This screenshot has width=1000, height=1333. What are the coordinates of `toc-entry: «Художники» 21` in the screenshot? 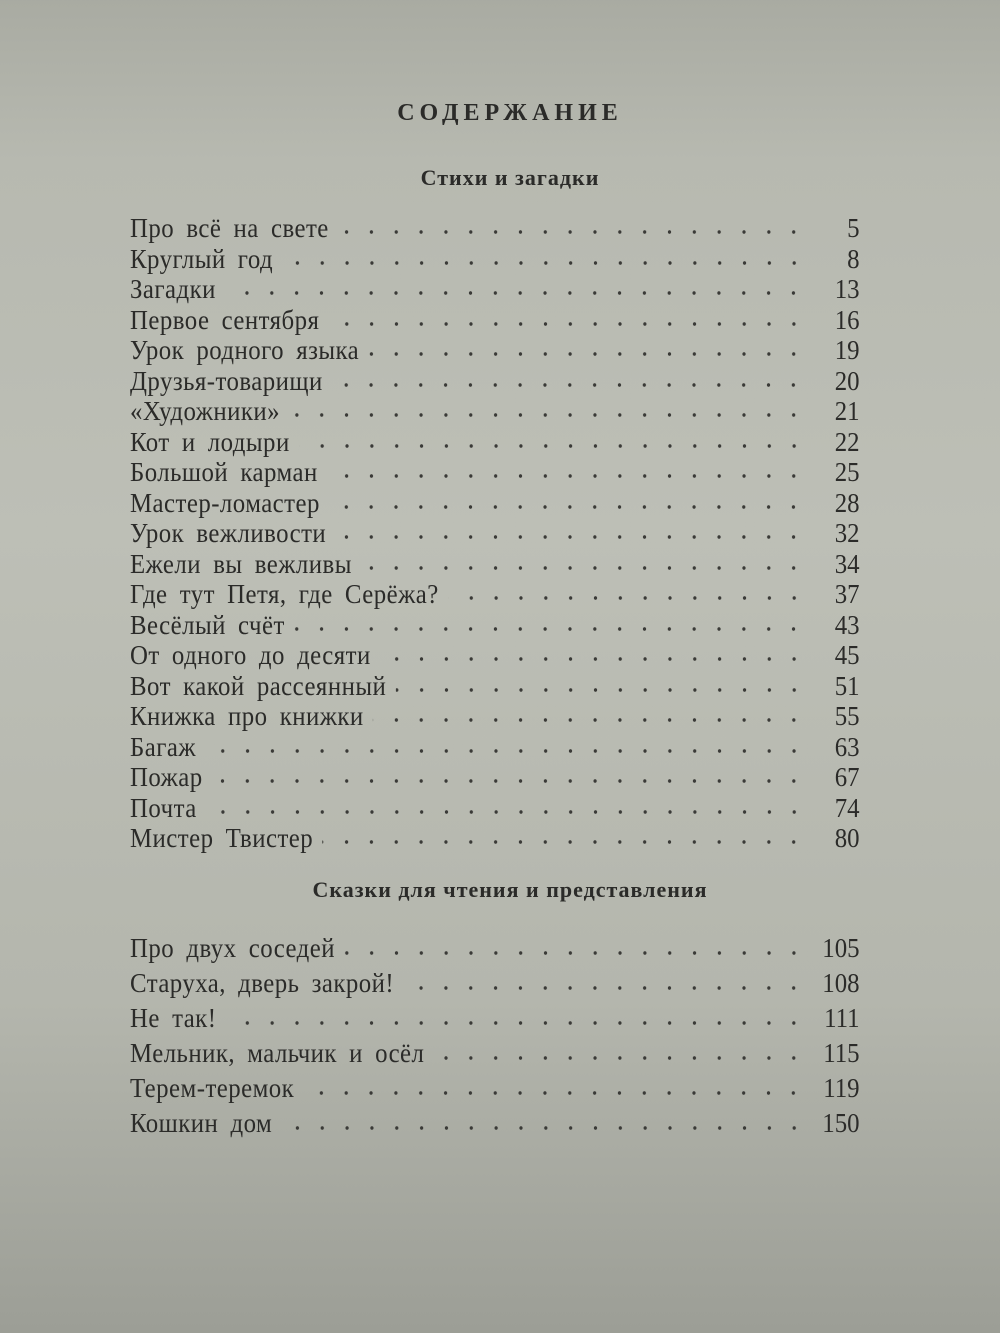 It's located at (495, 411).